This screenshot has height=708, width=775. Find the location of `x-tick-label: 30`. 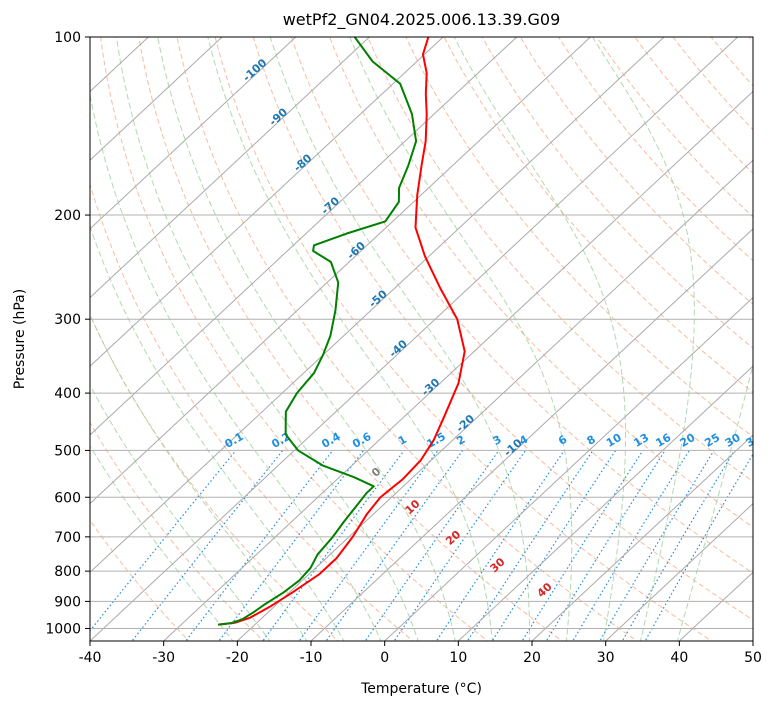

x-tick-label: 30 is located at coordinates (606, 658).